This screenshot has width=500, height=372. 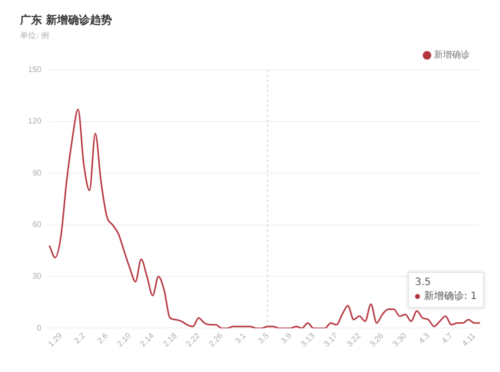 I want to click on x-tick-label: 2.6, so click(x=103, y=338).